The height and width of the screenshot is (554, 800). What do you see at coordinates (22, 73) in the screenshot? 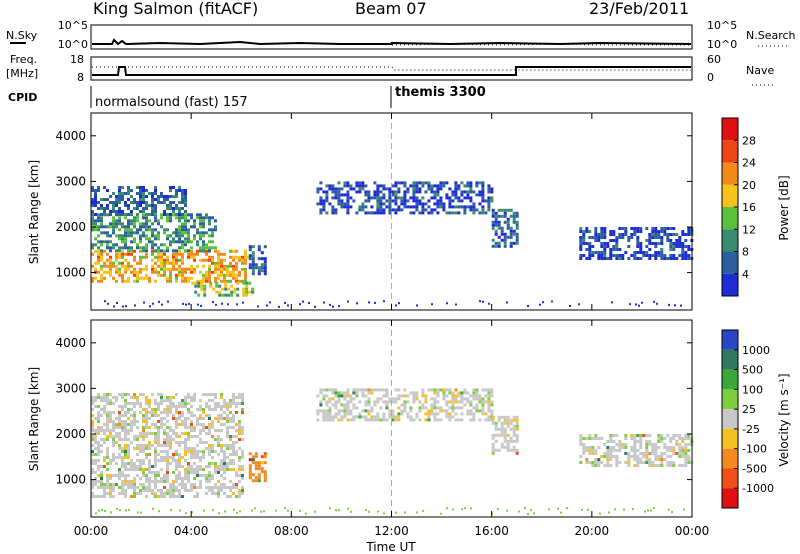
I see `freq-unit-label: [MHz]` at bounding box center [22, 73].